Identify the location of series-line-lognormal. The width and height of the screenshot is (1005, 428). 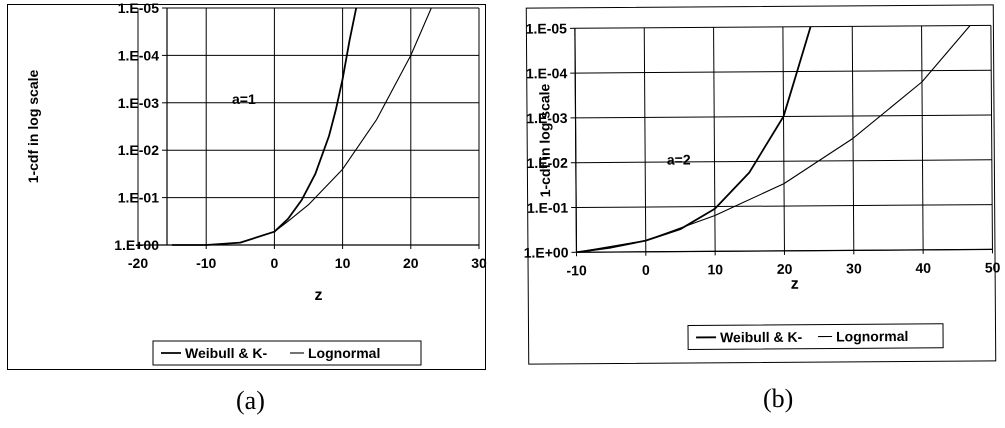
(302, 126).